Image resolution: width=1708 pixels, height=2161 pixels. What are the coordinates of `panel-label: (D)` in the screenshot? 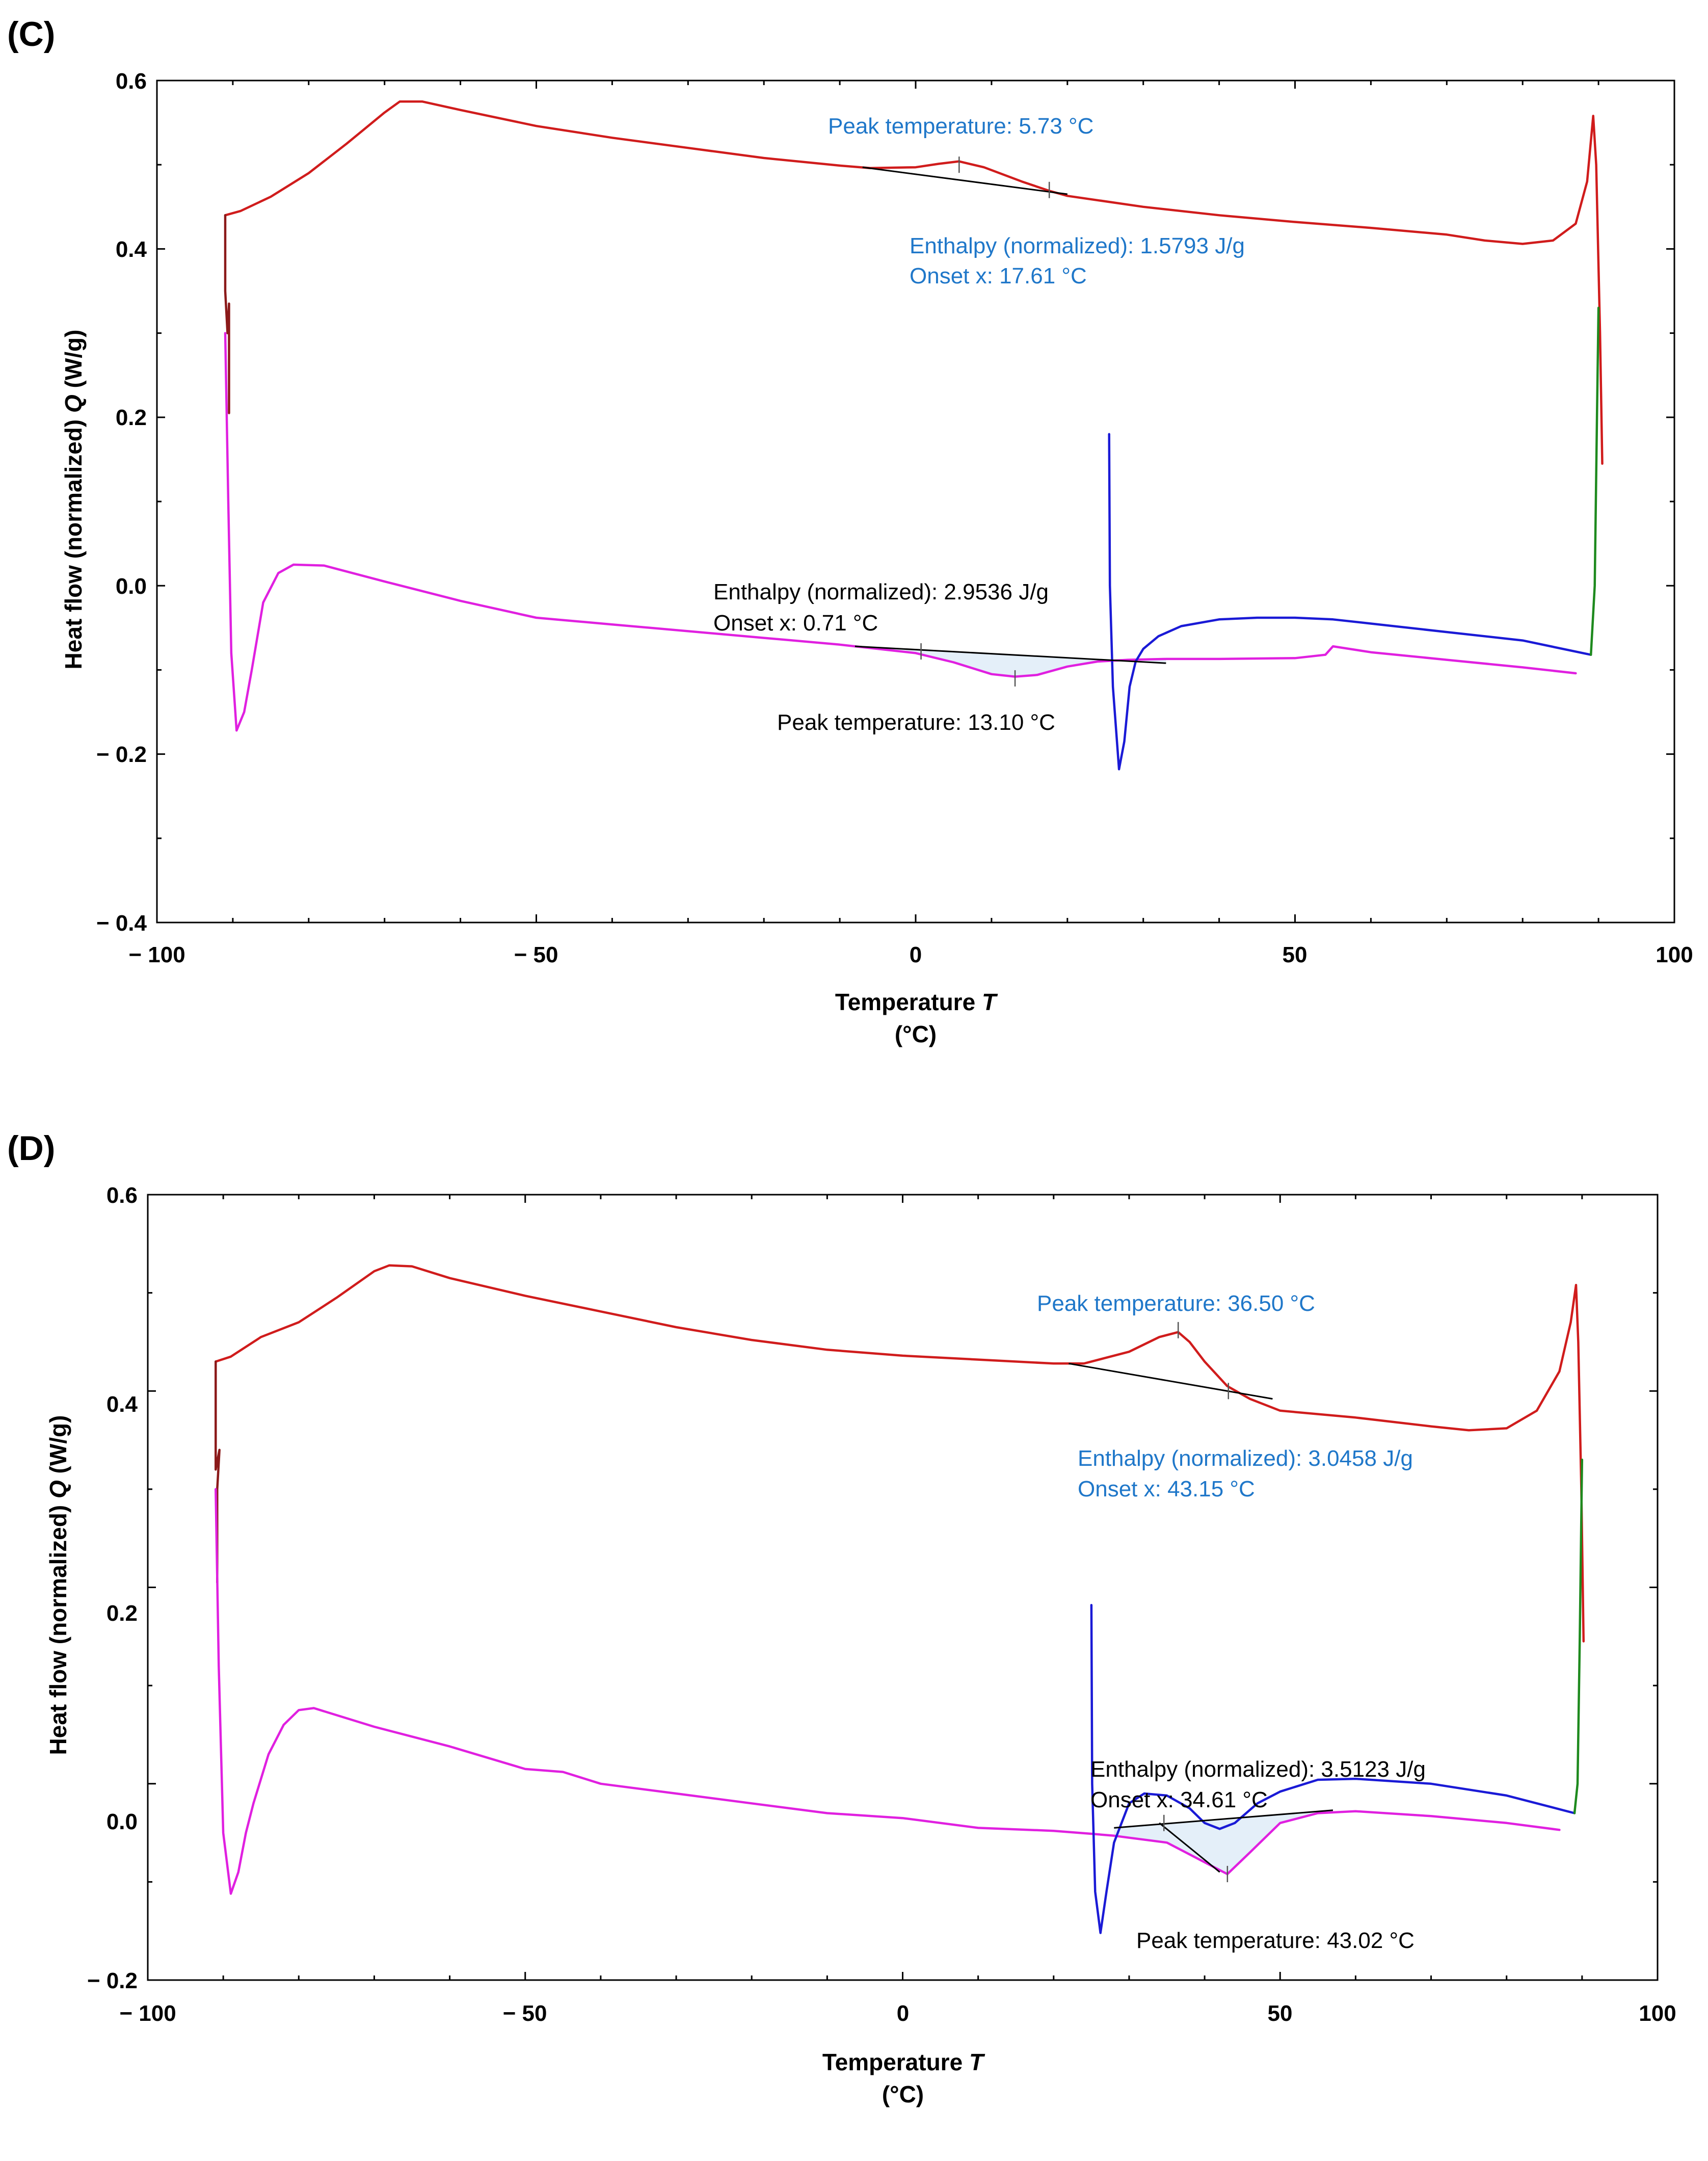 It's located at (31, 1148).